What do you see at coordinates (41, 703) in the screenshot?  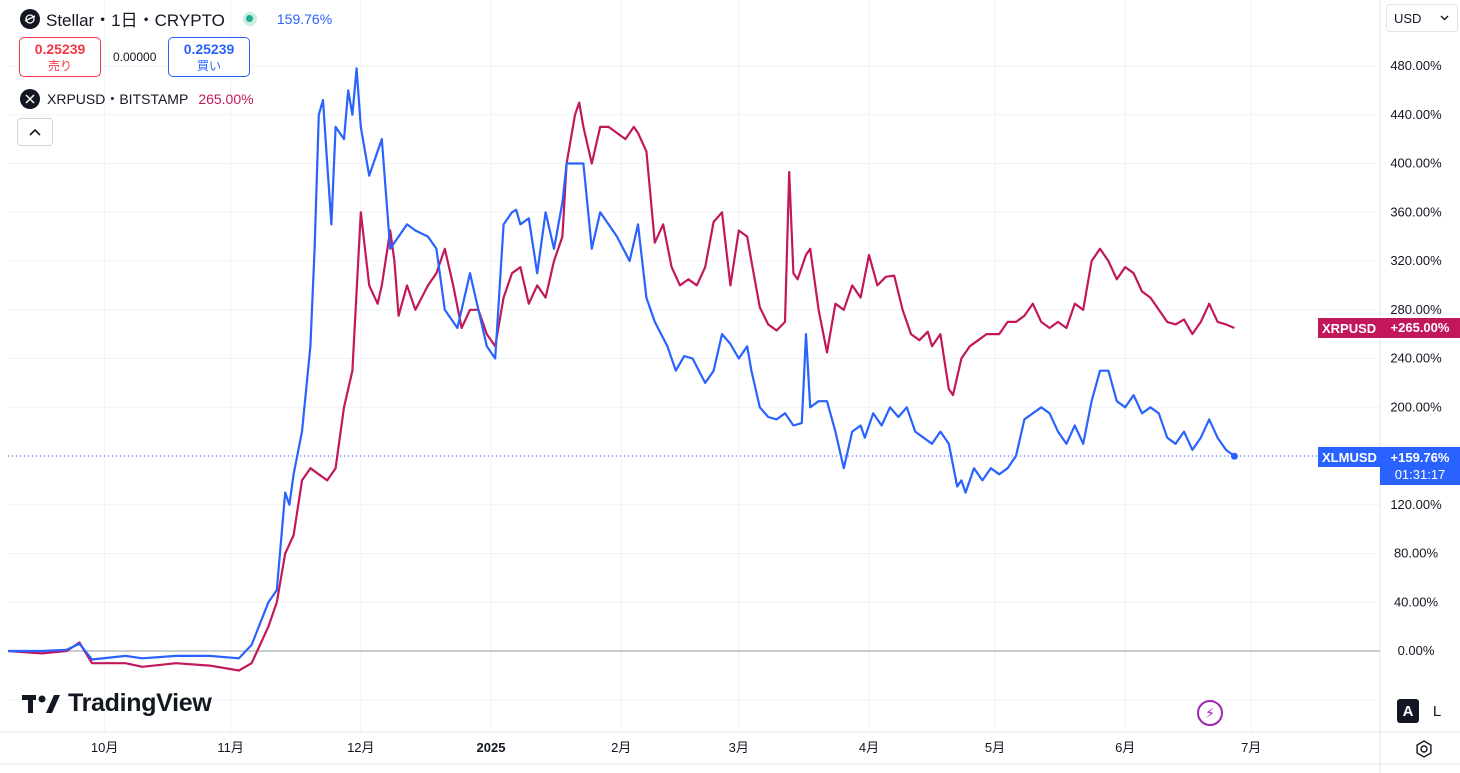 I see `tradingview-logo-icon` at bounding box center [41, 703].